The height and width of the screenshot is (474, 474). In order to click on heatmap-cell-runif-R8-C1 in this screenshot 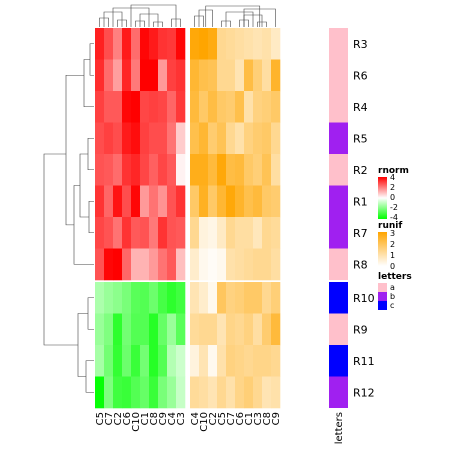, I will do `click(249, 264)`.